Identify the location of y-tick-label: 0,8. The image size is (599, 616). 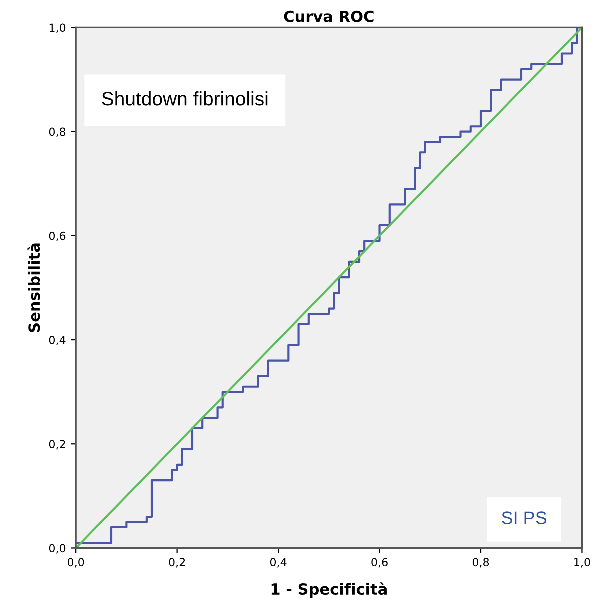
(57, 133).